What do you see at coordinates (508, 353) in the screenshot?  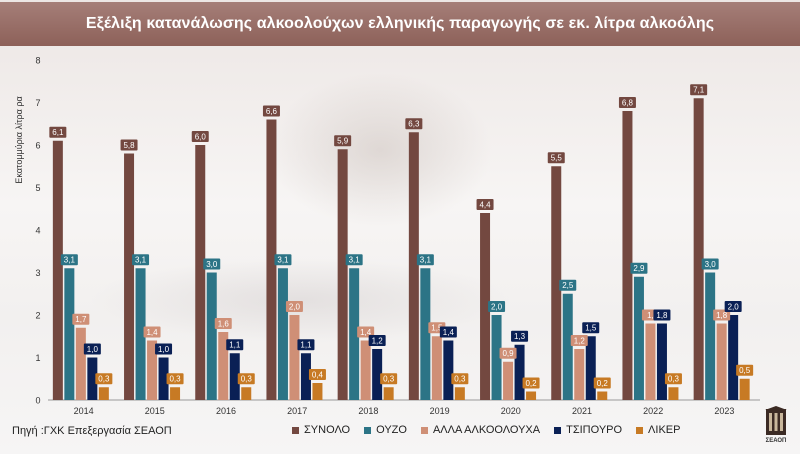 I see `data-label: 0,9` at bounding box center [508, 353].